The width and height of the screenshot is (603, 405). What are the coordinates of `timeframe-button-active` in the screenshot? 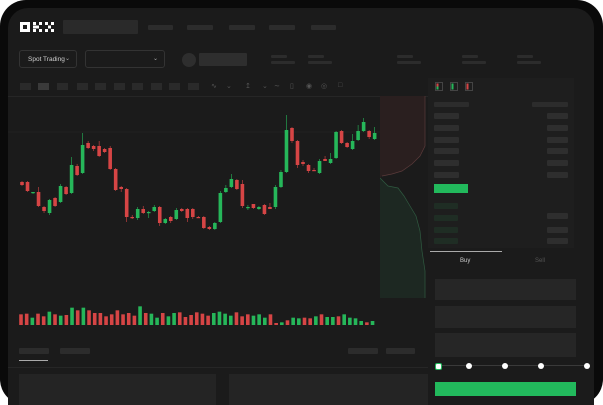 It's located at (43, 86).